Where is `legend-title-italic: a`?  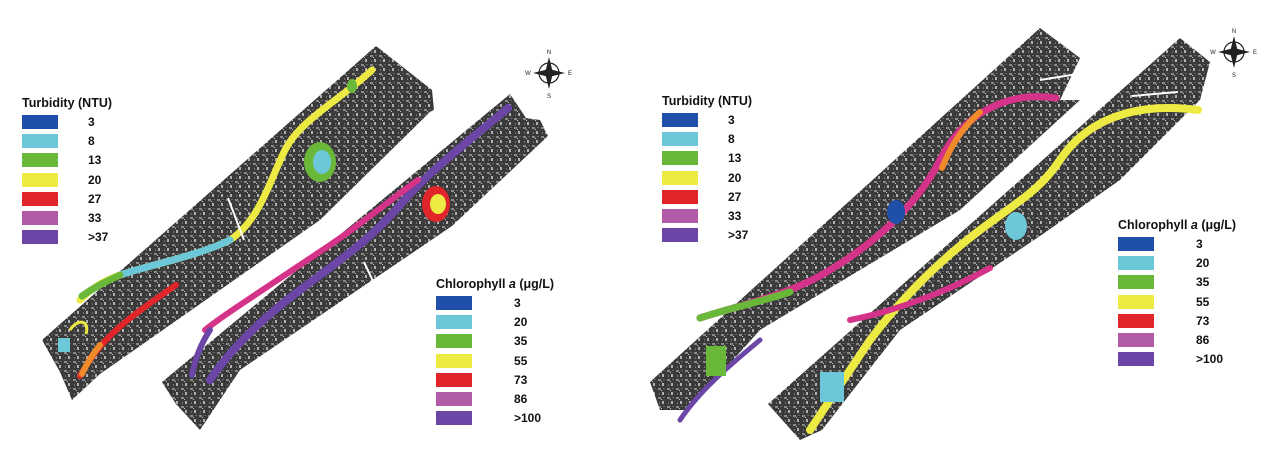 legend-title-italic: a is located at coordinates (1194, 225).